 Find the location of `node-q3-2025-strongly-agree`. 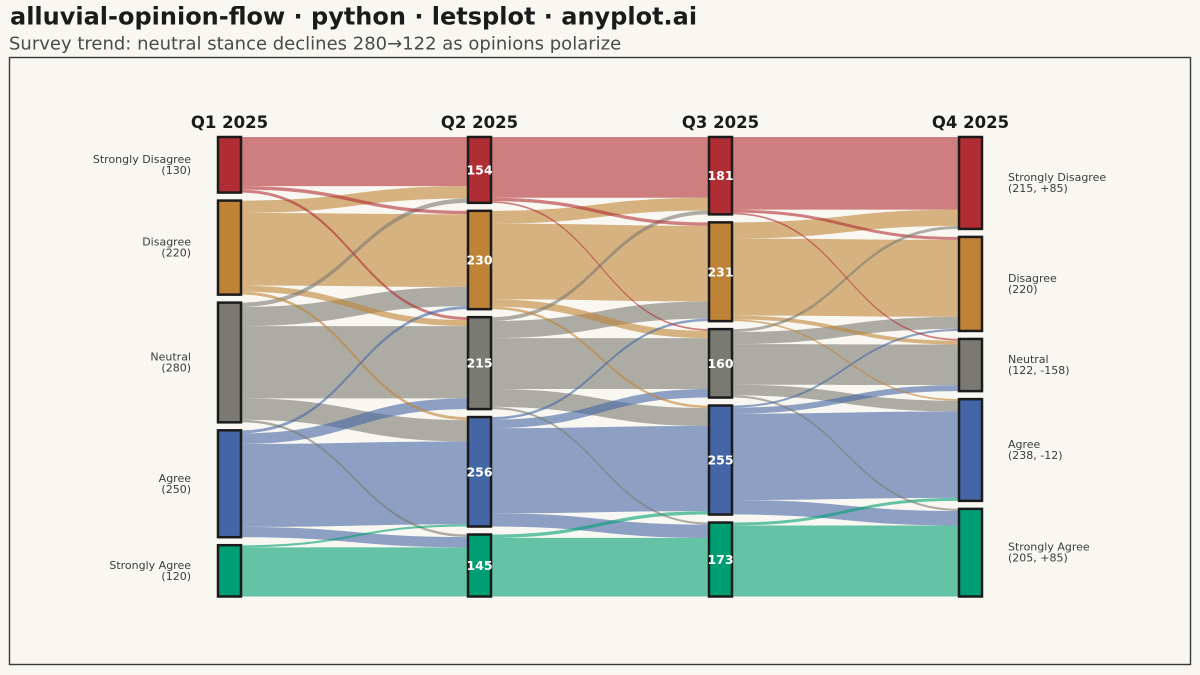

node-q3-2025-strongly-agree is located at coordinates (720, 559).